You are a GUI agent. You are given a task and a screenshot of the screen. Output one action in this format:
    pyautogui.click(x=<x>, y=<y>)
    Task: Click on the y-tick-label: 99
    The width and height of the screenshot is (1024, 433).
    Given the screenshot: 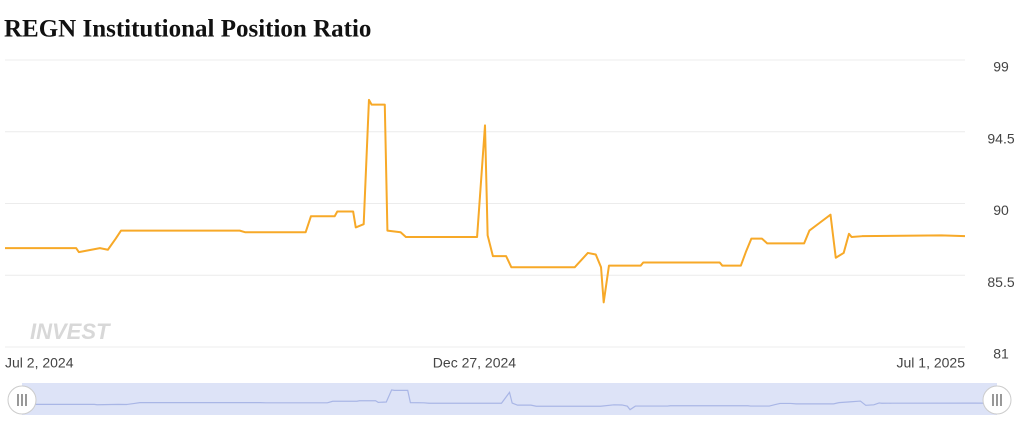 What is the action you would take?
    pyautogui.click(x=1001, y=67)
    